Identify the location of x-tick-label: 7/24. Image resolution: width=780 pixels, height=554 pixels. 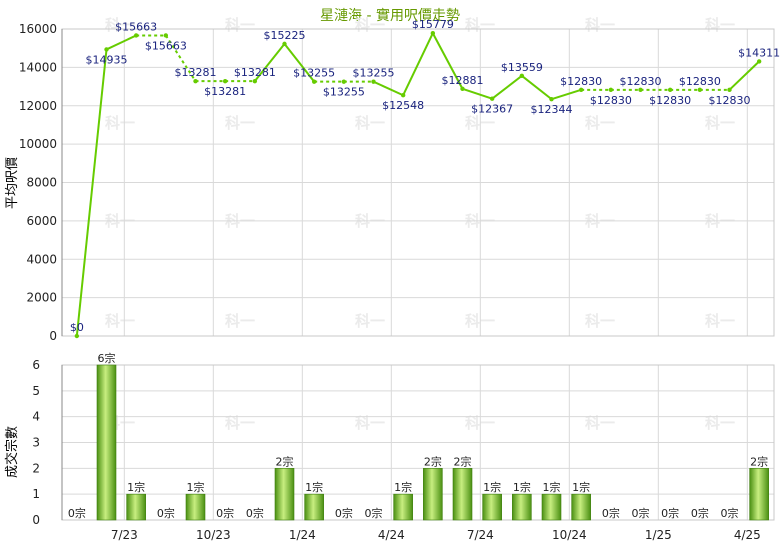
(480, 535).